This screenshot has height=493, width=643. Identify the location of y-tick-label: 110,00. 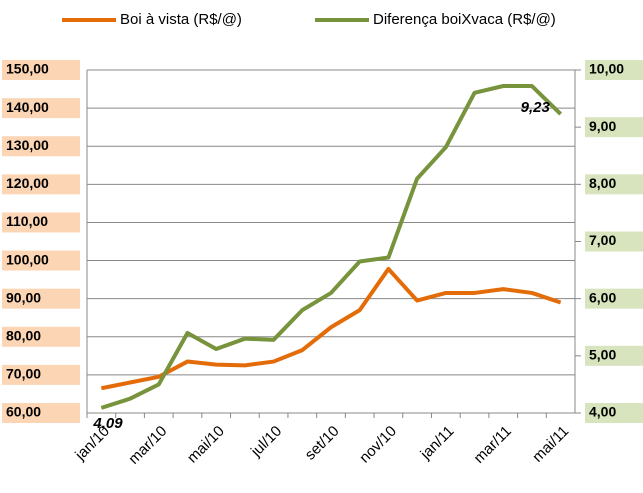
(27, 221).